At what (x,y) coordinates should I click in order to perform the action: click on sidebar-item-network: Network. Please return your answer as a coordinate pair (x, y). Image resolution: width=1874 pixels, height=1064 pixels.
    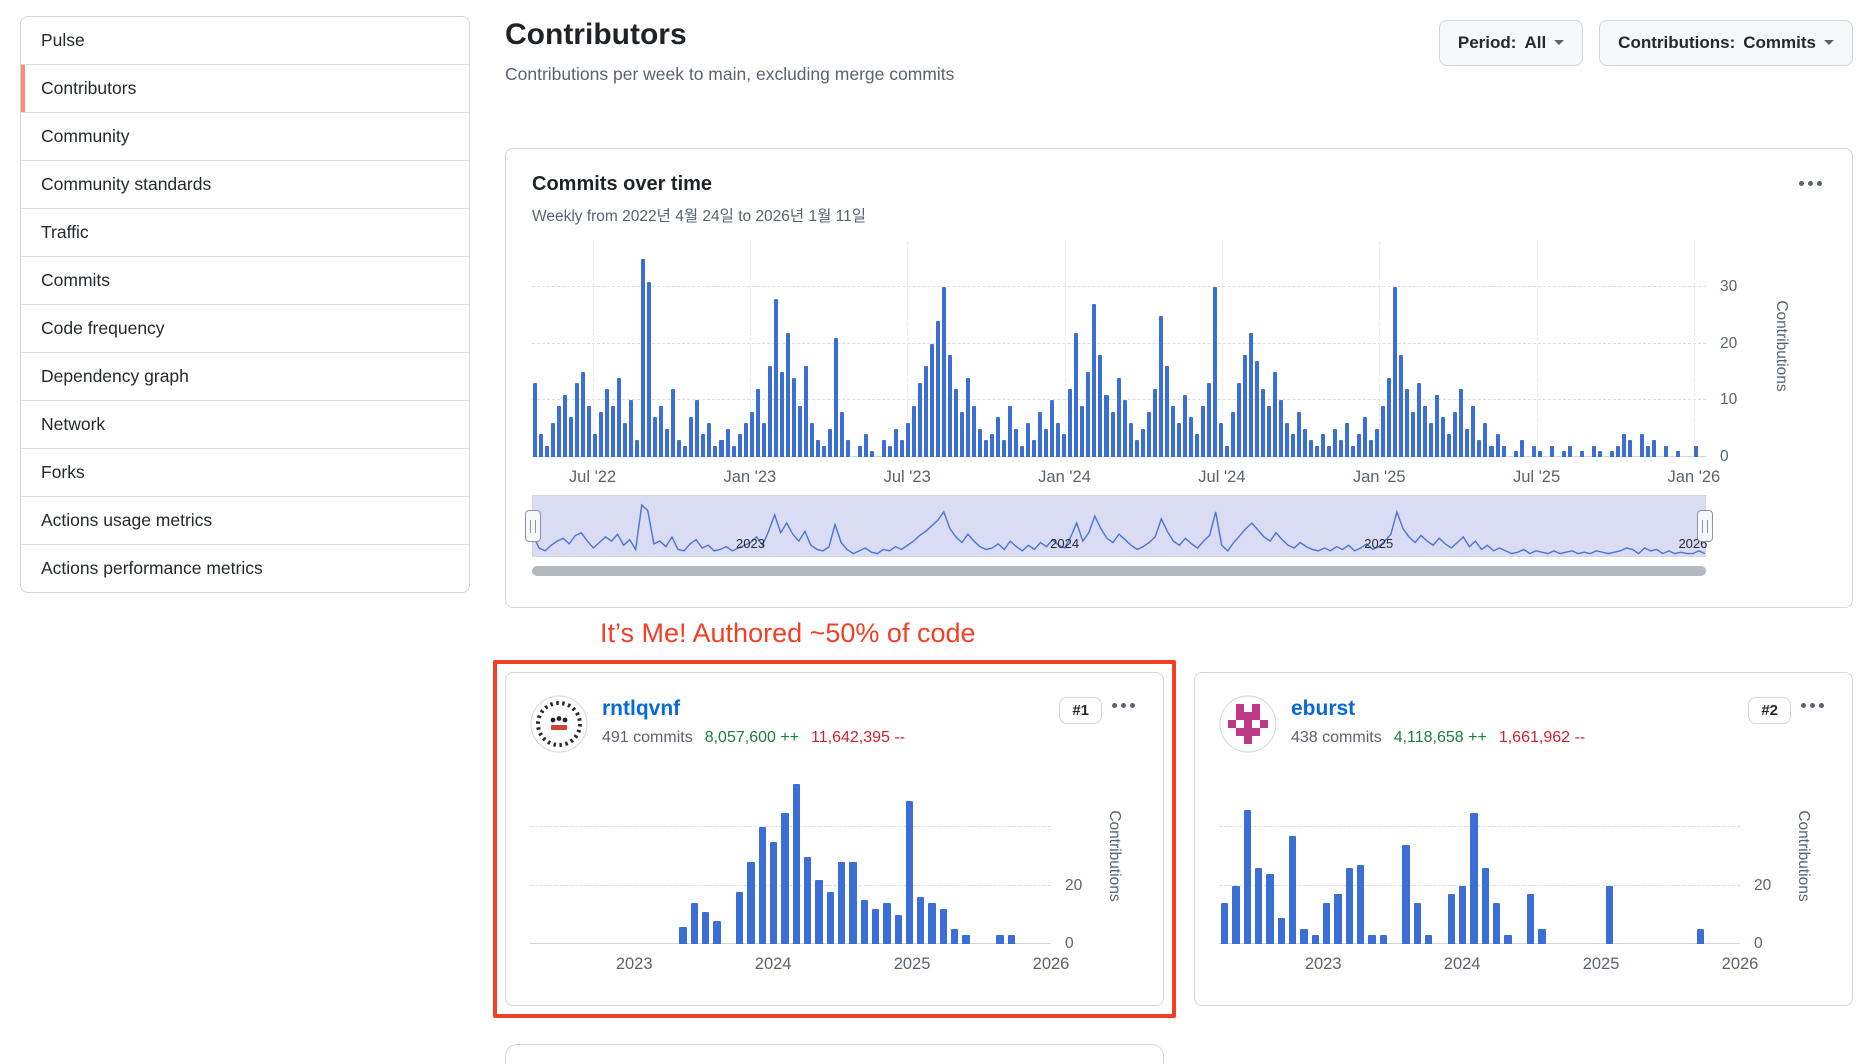
    Looking at the image, I should click on (245, 424).